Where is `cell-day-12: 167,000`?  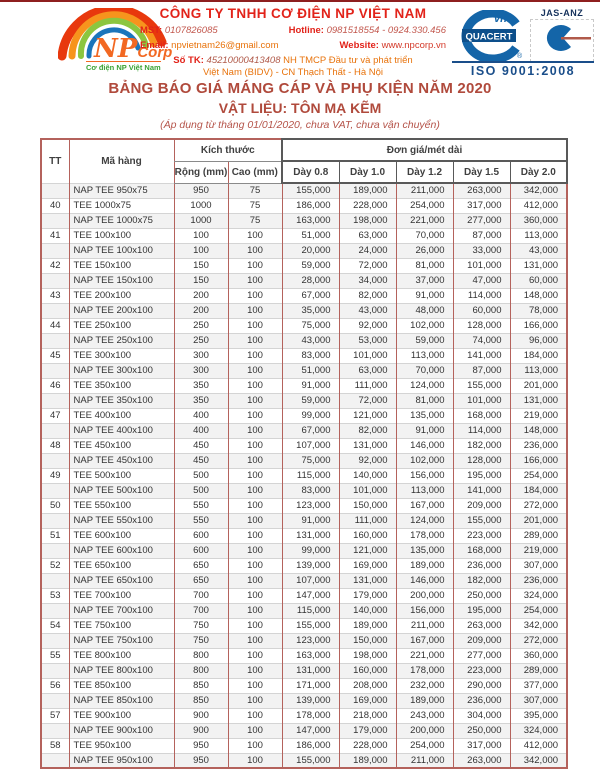
cell-day-12: 167,000 is located at coordinates (424, 505).